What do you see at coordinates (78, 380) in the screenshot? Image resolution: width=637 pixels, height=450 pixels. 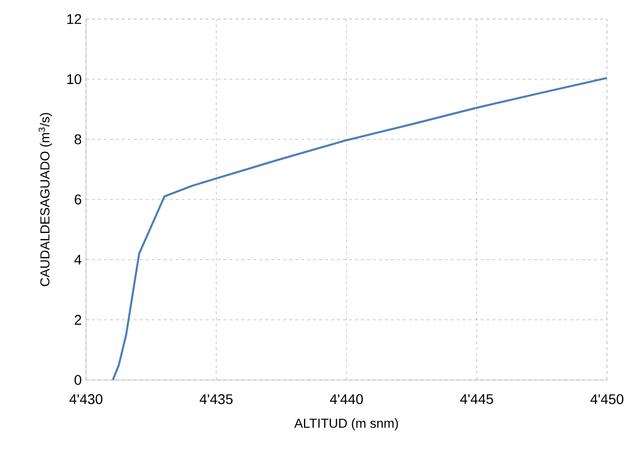 I see `y-tick-label: 0` at bounding box center [78, 380].